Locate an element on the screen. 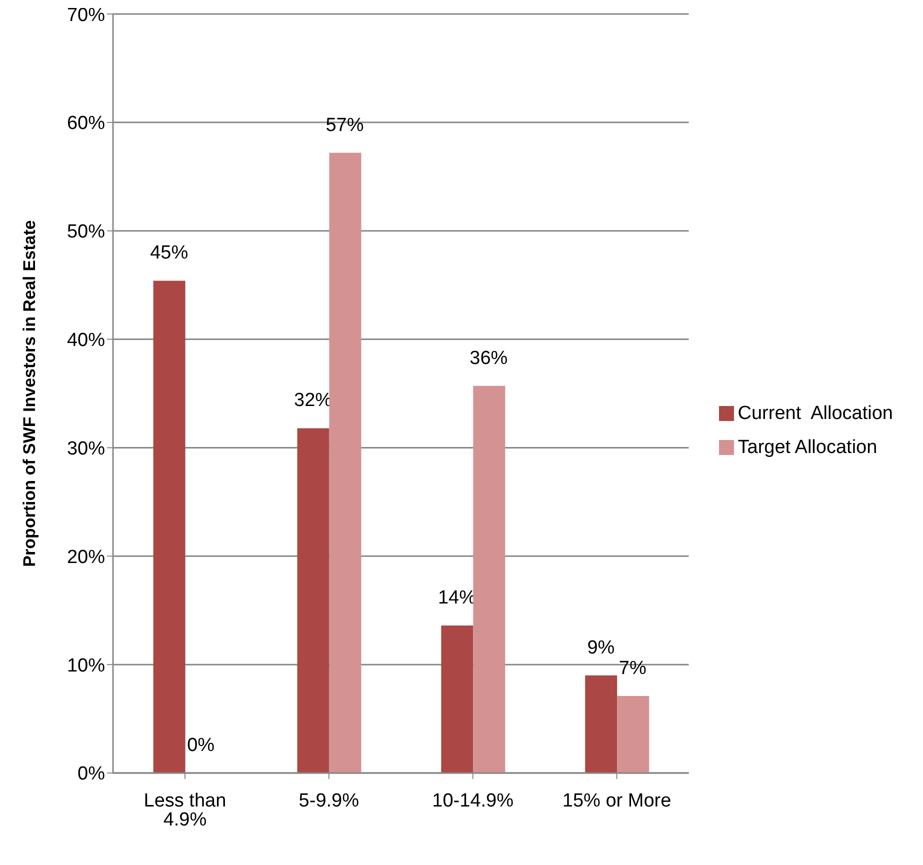  y-tick-label: 40% is located at coordinates (86, 341).